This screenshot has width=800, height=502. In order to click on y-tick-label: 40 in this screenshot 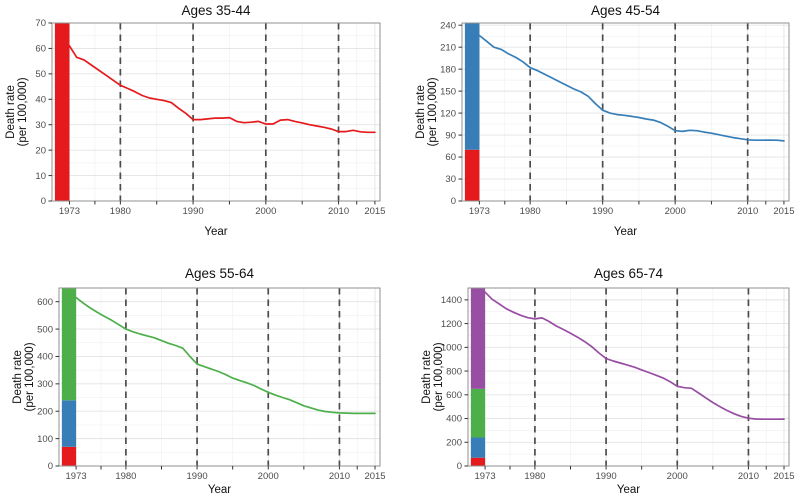, I will do `click(40, 99)`.